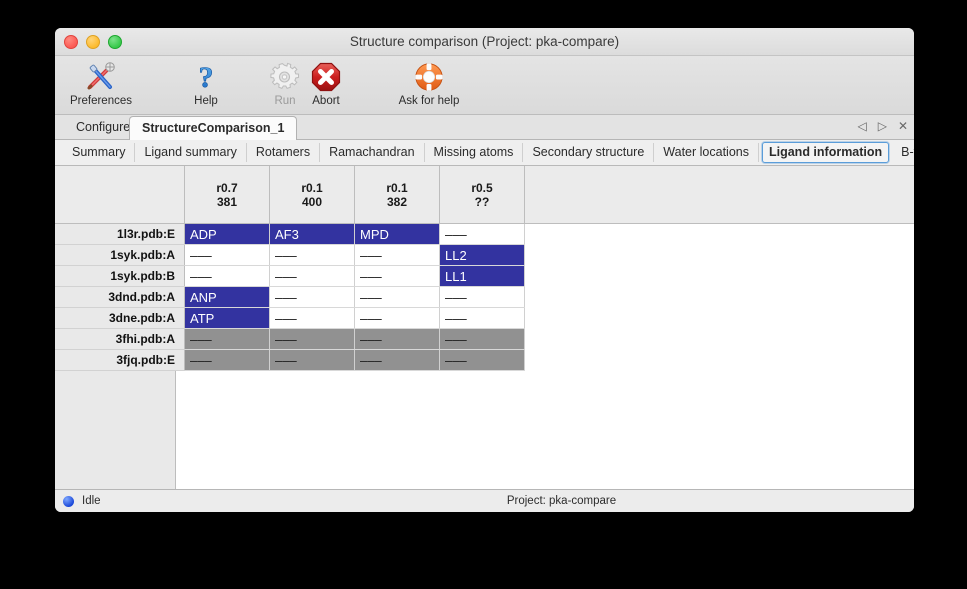 The width and height of the screenshot is (967, 589). I want to click on cell-1-2: –––, so click(397, 255).